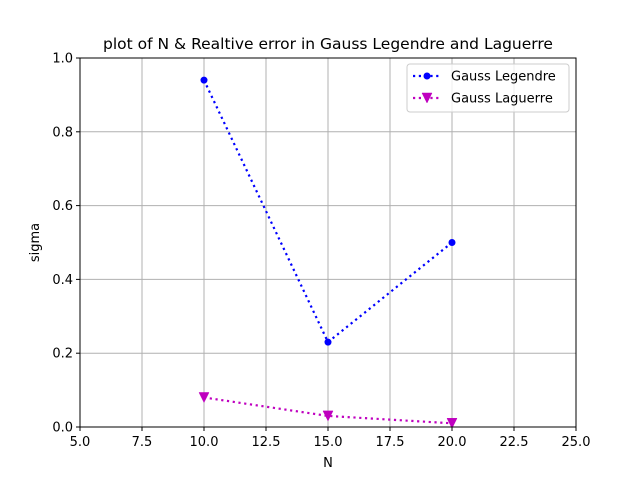 The image size is (640, 480). I want to click on y-tick-label: 0.4, so click(62, 280).